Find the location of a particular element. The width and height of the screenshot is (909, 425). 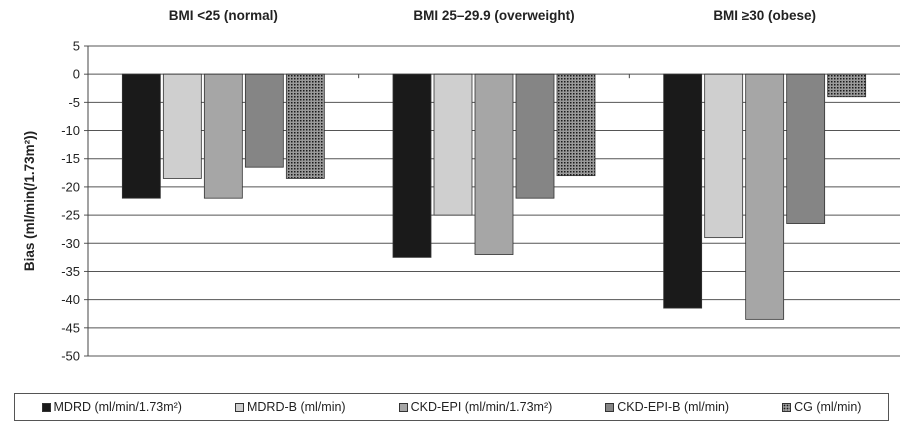

legend-item: MDRD (ml/min/1.73m²) is located at coordinates (111, 407).